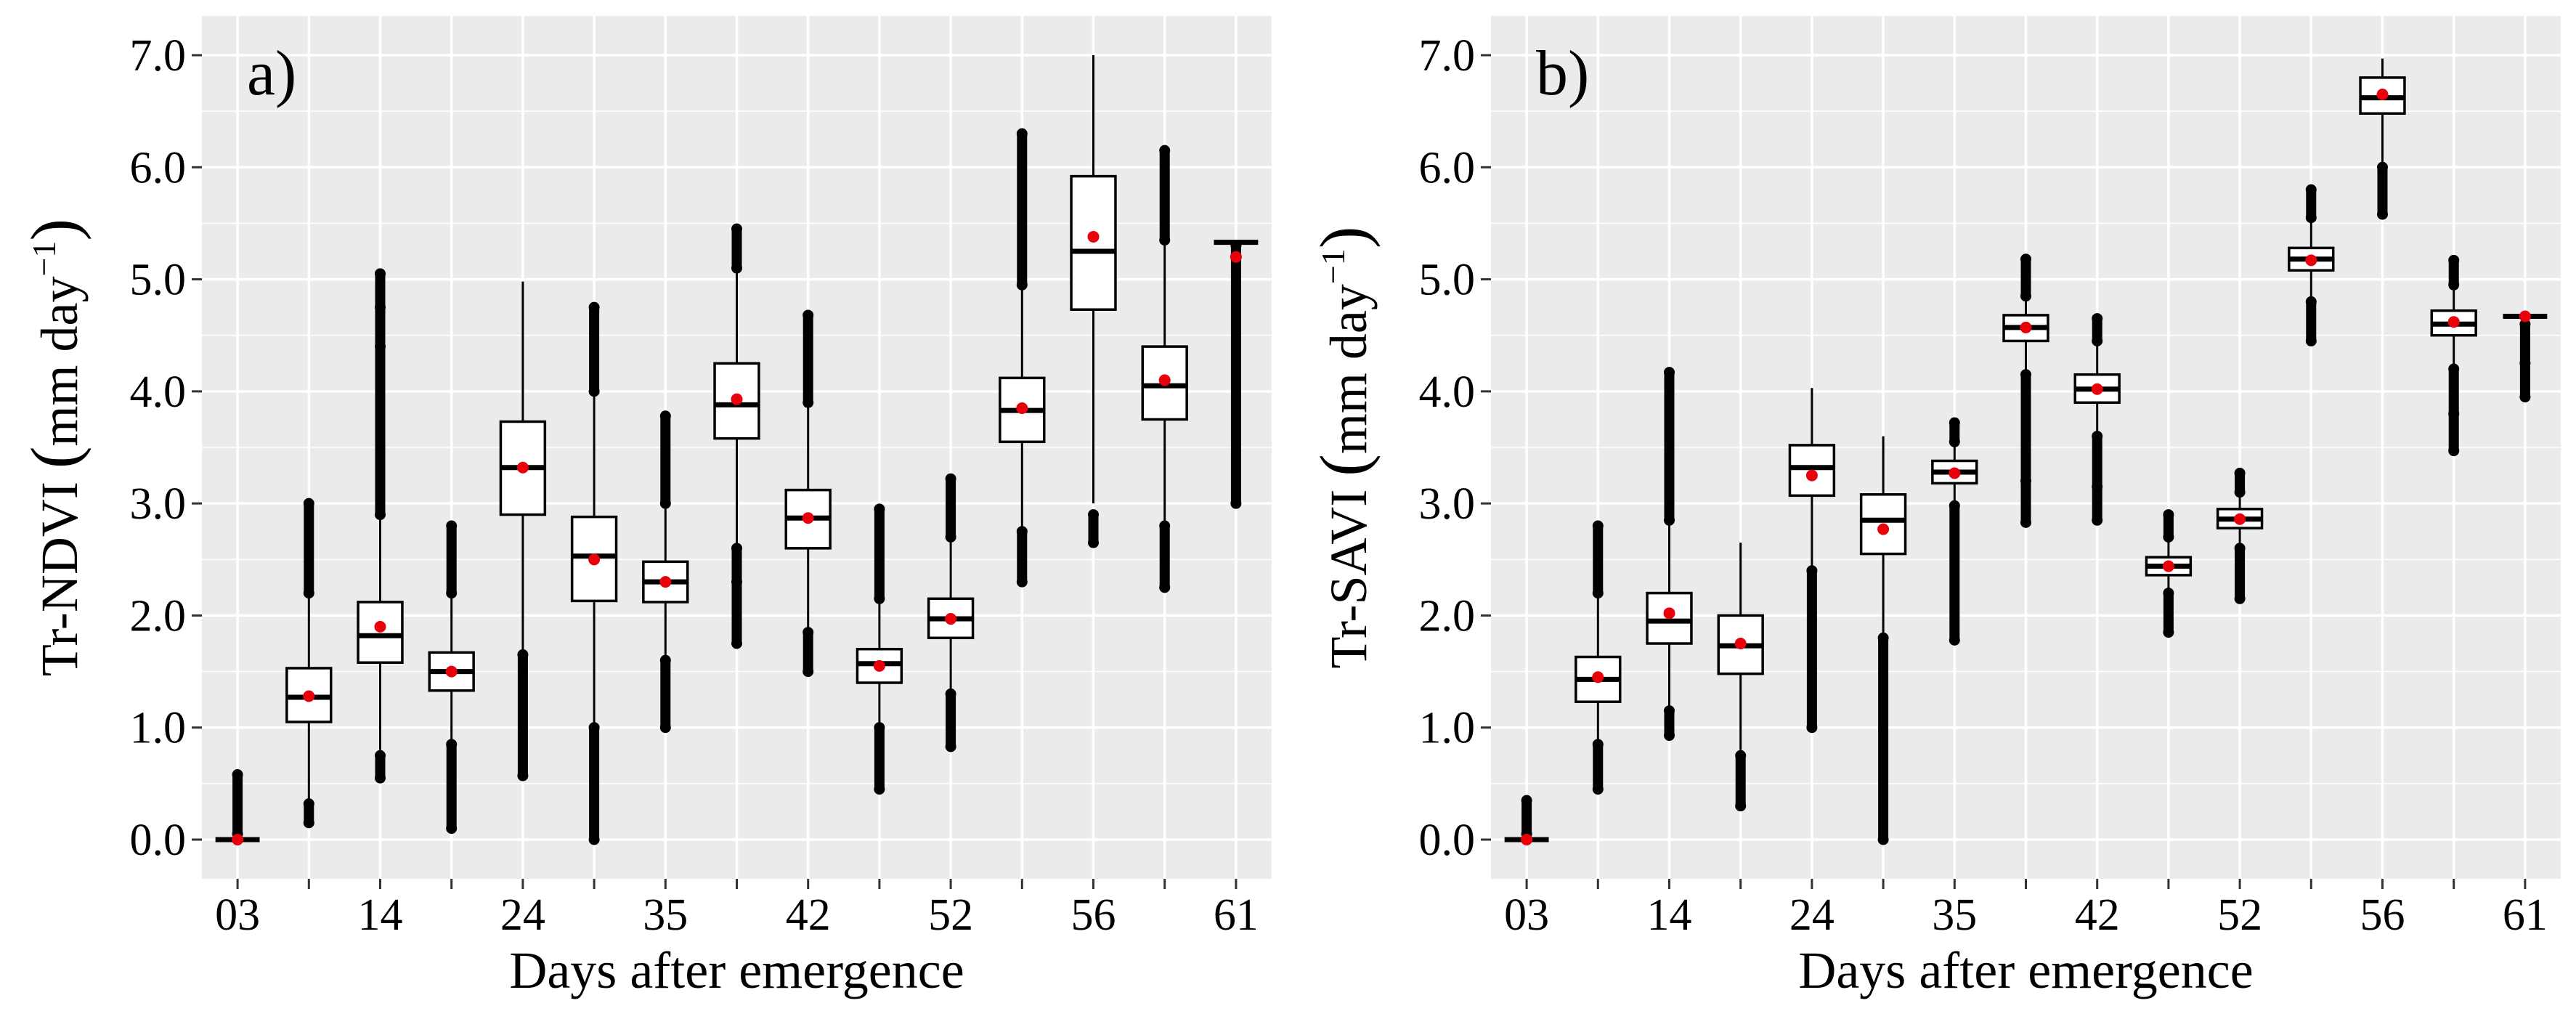 The width and height of the screenshot is (2576, 1027). Describe the element at coordinates (1563, 74) in the screenshot. I see `panel-label: b)` at that location.